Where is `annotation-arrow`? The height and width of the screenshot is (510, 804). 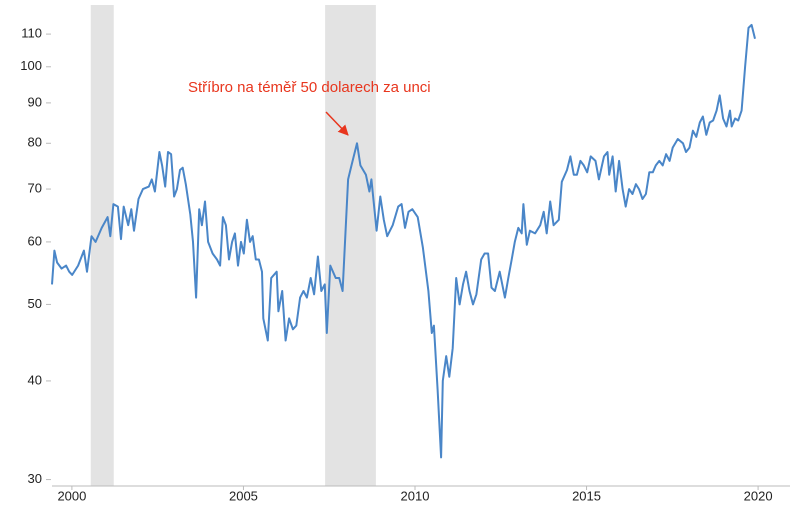 annotation-arrow is located at coordinates (337, 123).